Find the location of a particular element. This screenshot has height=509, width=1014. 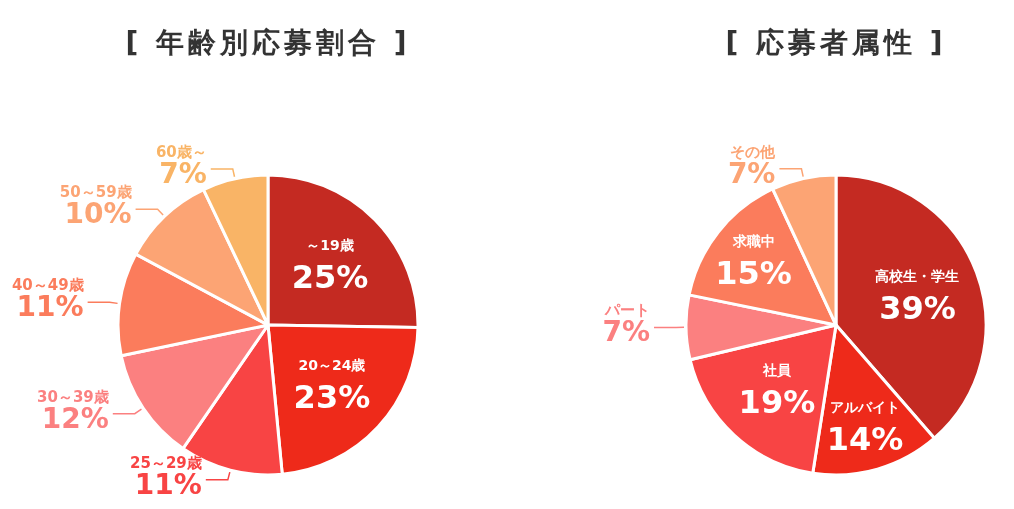

slice-label: ～19歳 is located at coordinates (330, 244).